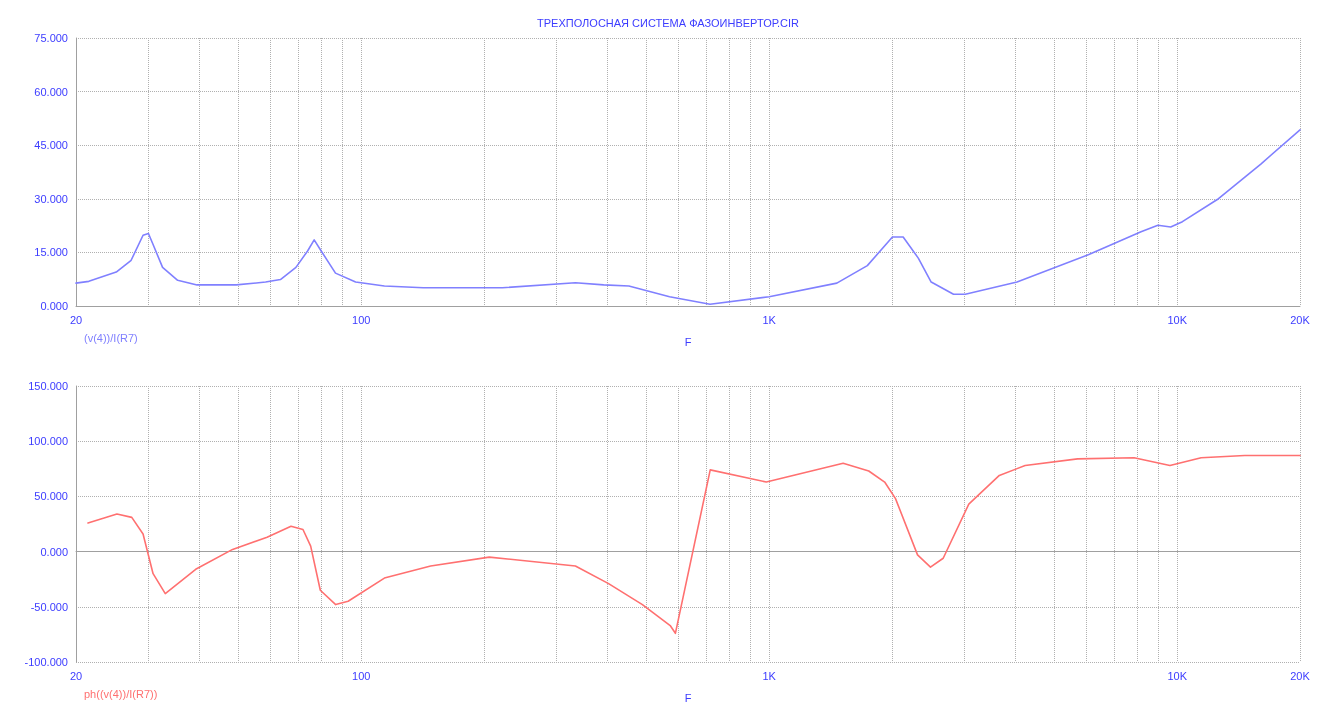 The width and height of the screenshot is (1336, 728). I want to click on y-tick-label: 100.000, so click(48, 441).